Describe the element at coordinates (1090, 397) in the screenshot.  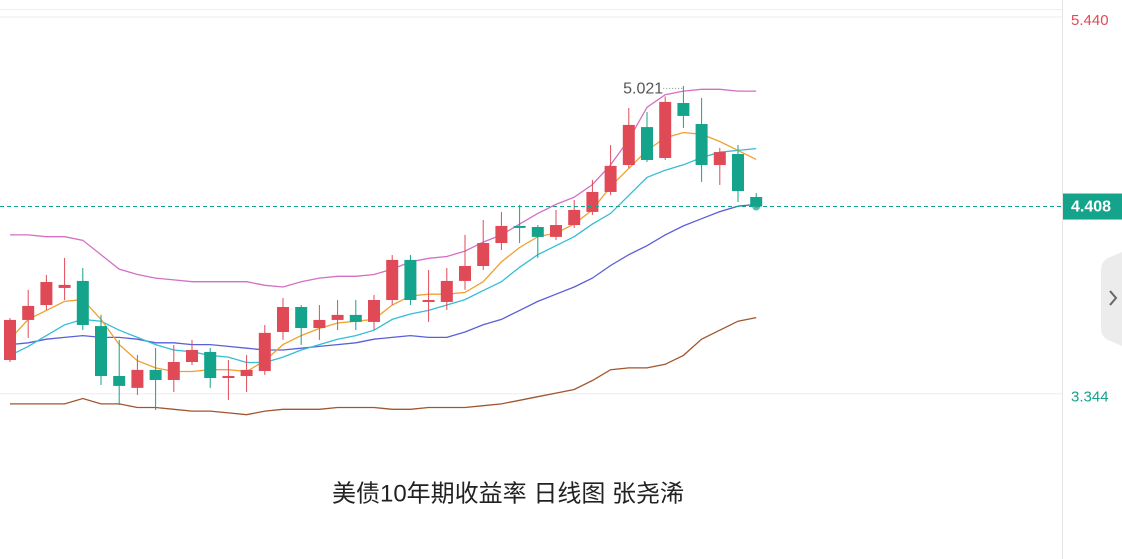
I see `y-tick-label: 3.344` at that location.